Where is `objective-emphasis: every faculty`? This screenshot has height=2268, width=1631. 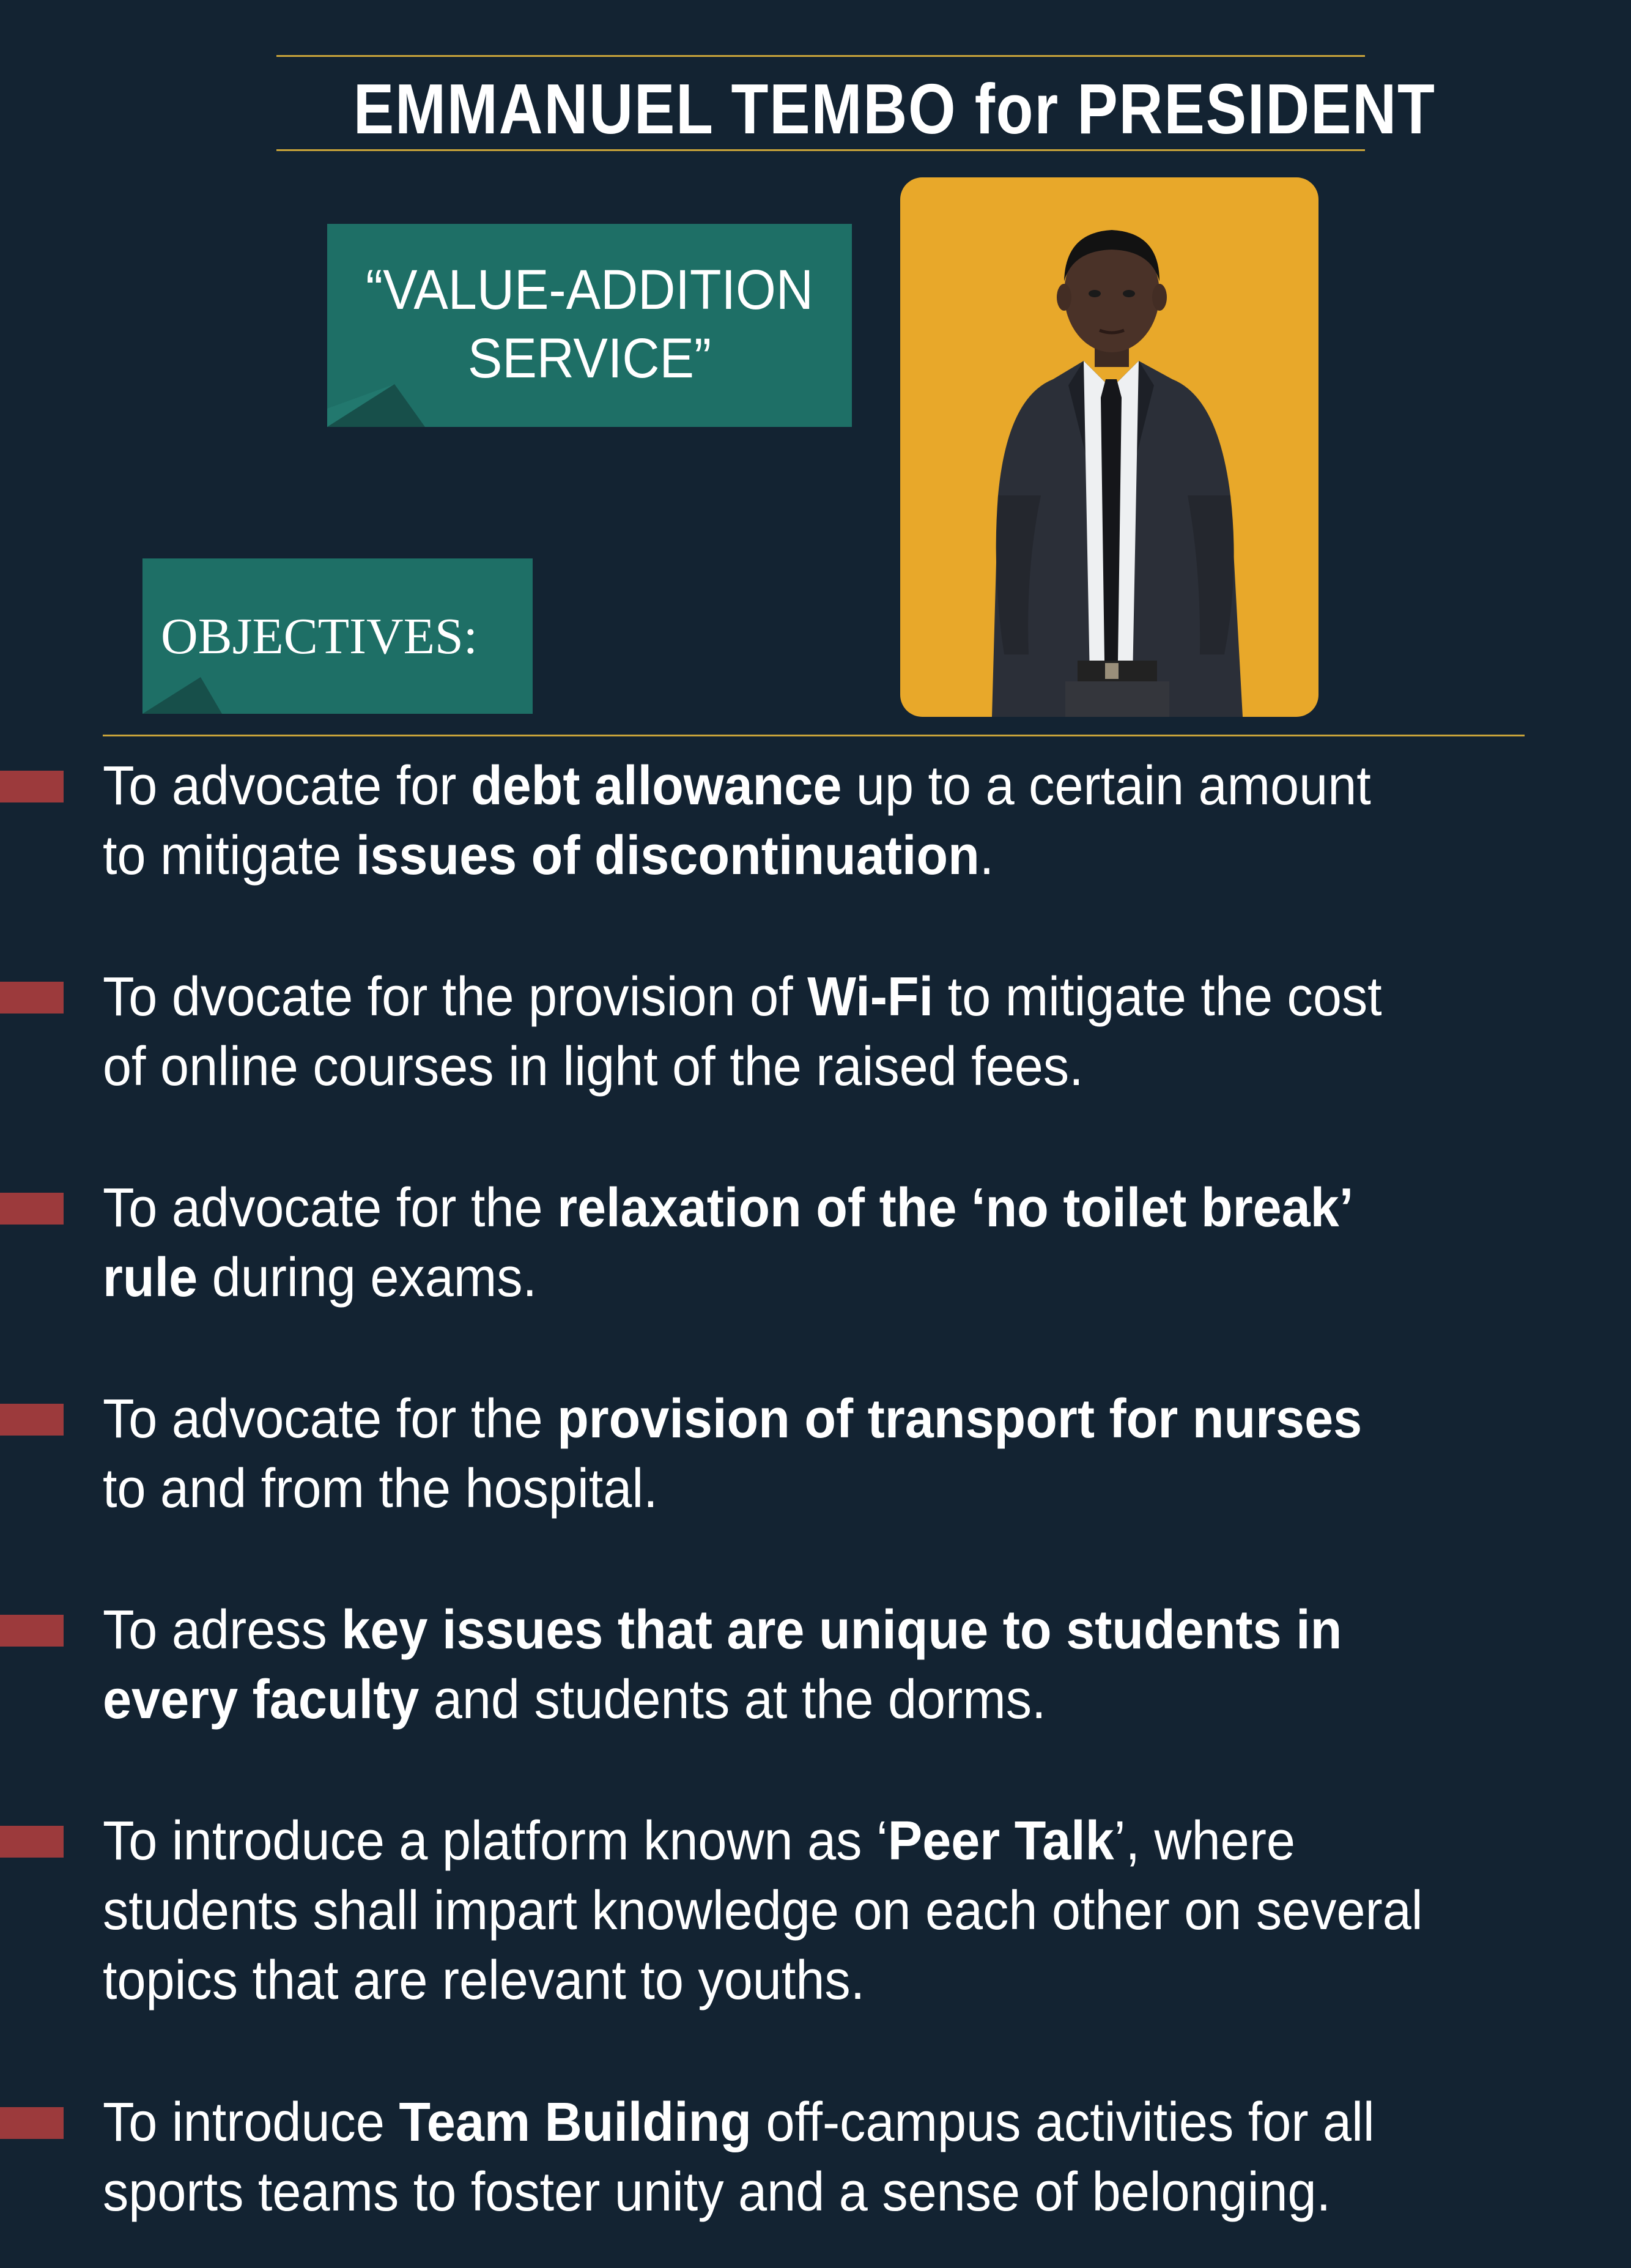
objective-emphasis: every faculty is located at coordinates (261, 1699).